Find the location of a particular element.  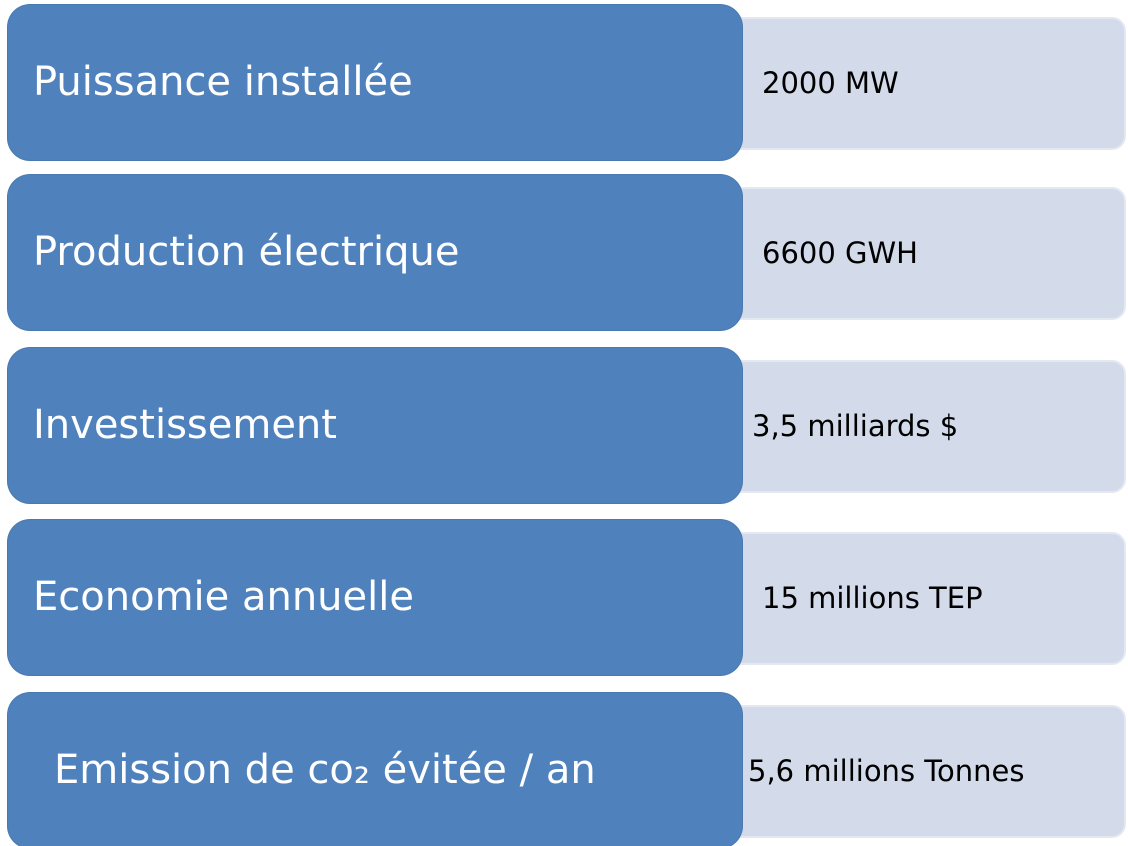

item-label: Puissance installée is located at coordinates (223, 82).